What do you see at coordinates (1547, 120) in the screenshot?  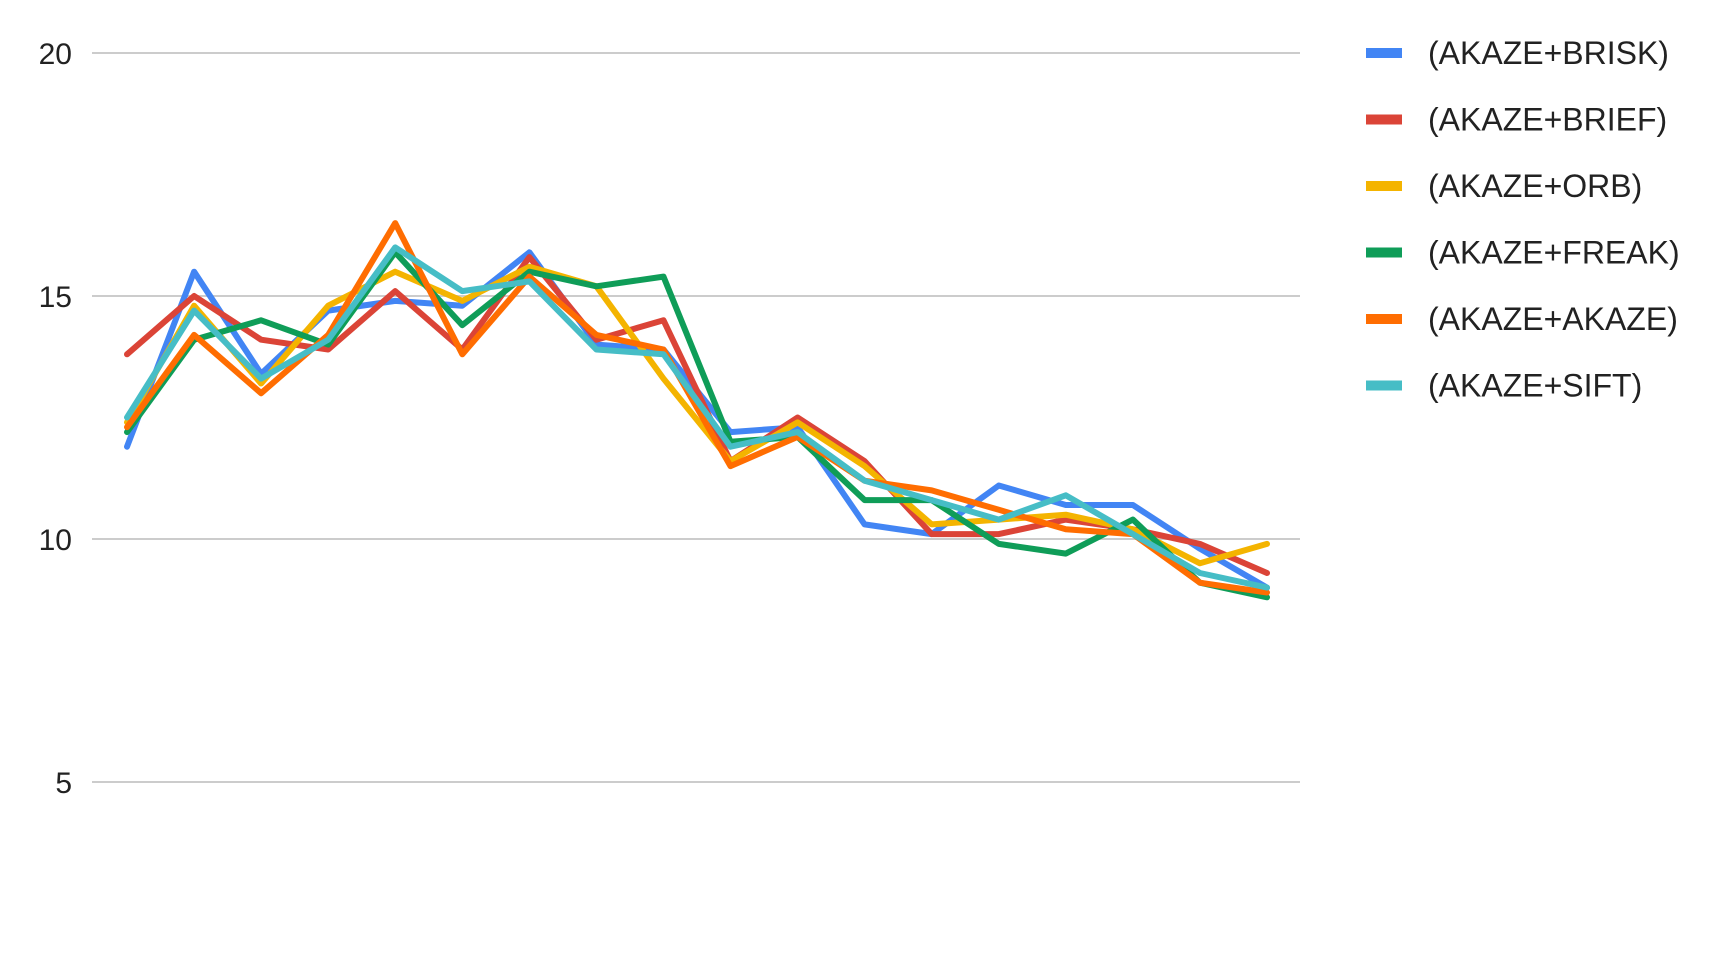 I see `legend-label: (AKAZE+BRIEF)` at bounding box center [1547, 120].